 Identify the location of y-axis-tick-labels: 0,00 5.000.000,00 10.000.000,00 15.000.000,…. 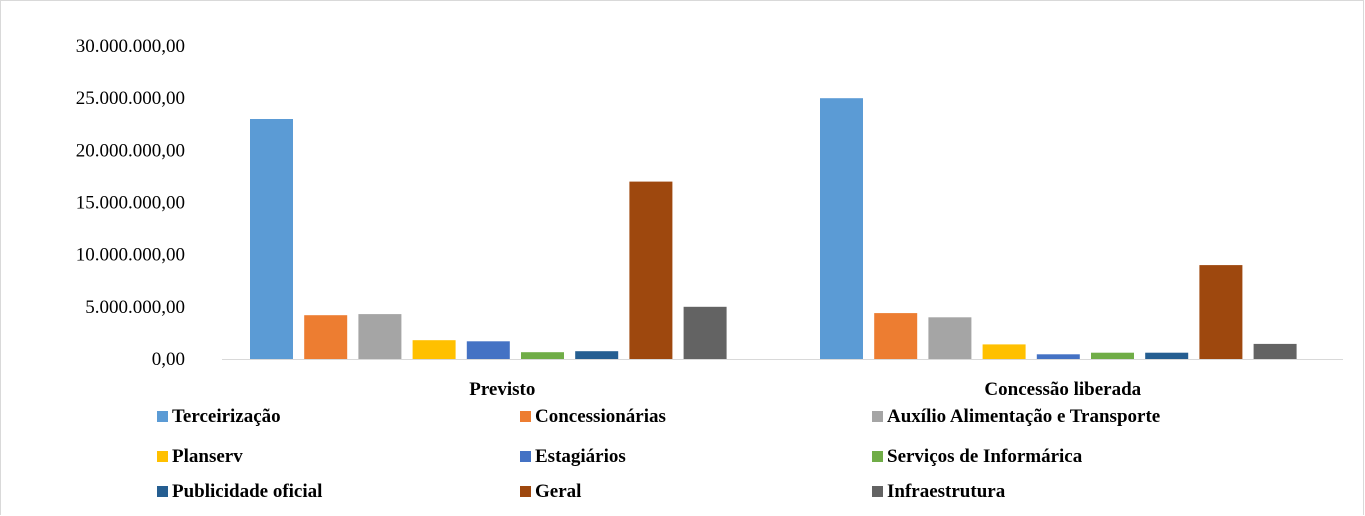
(130, 203).